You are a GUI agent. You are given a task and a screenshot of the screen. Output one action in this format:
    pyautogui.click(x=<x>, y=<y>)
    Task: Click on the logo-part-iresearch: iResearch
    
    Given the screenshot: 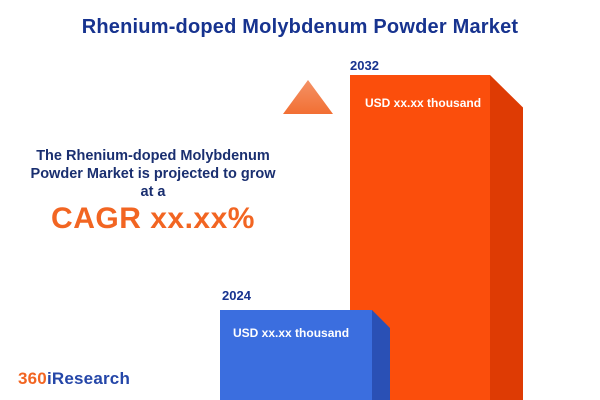 What is the action you would take?
    pyautogui.click(x=88, y=378)
    